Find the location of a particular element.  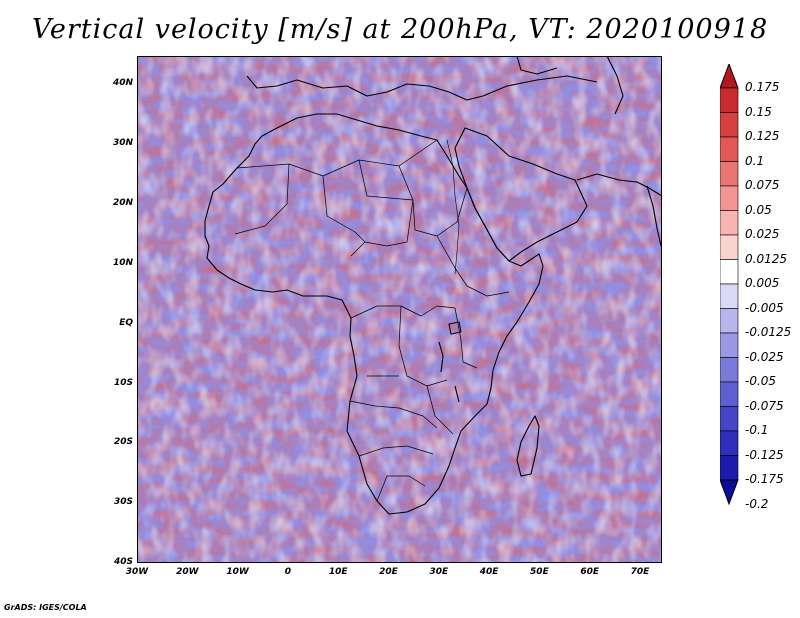

lon-tick-label: 40E is located at coordinates (489, 572).